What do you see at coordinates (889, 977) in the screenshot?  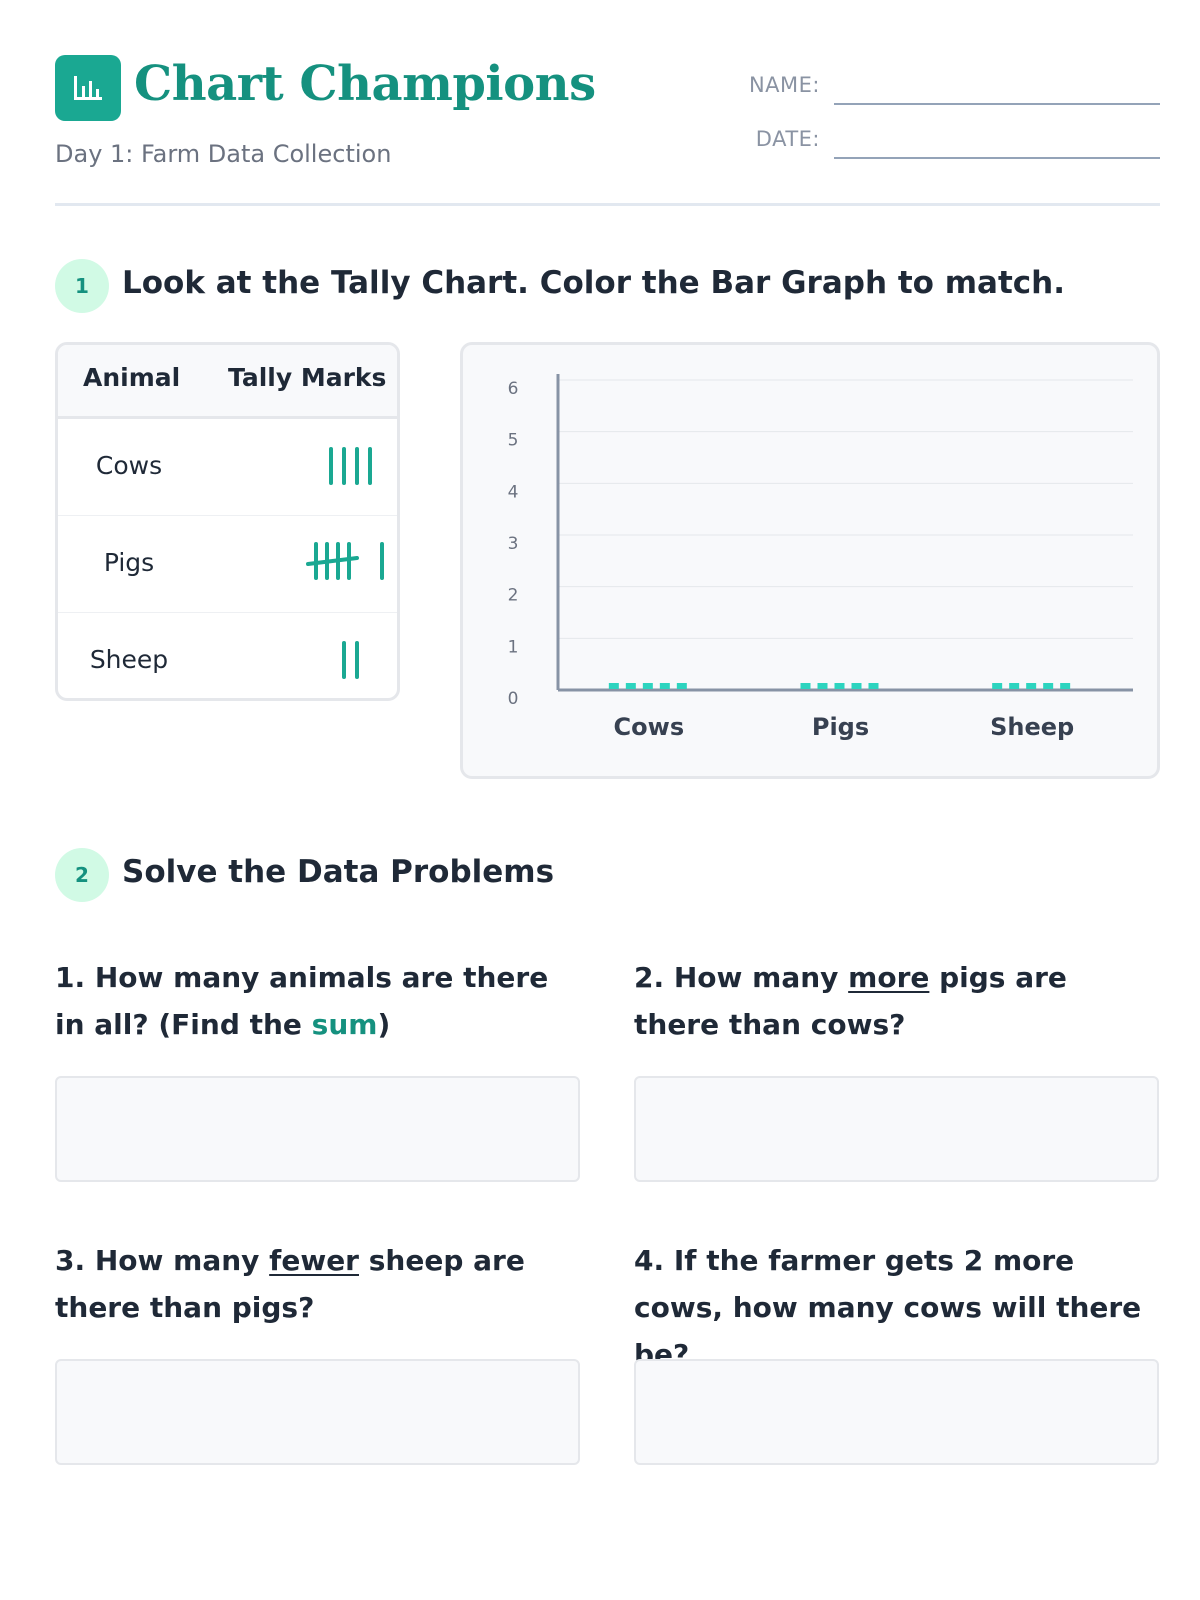 I see `keyword-more: more` at bounding box center [889, 977].